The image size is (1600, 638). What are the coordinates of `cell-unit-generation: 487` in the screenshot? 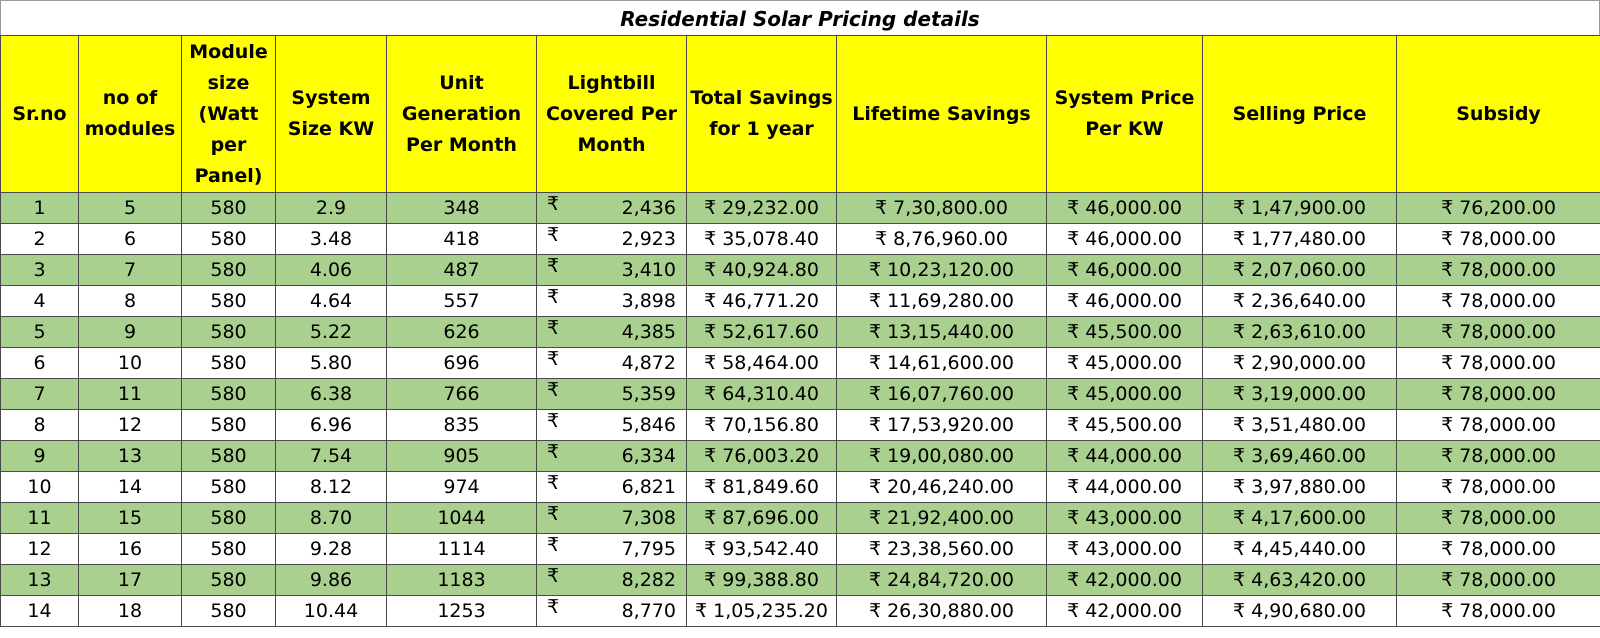 It's located at (461, 270).